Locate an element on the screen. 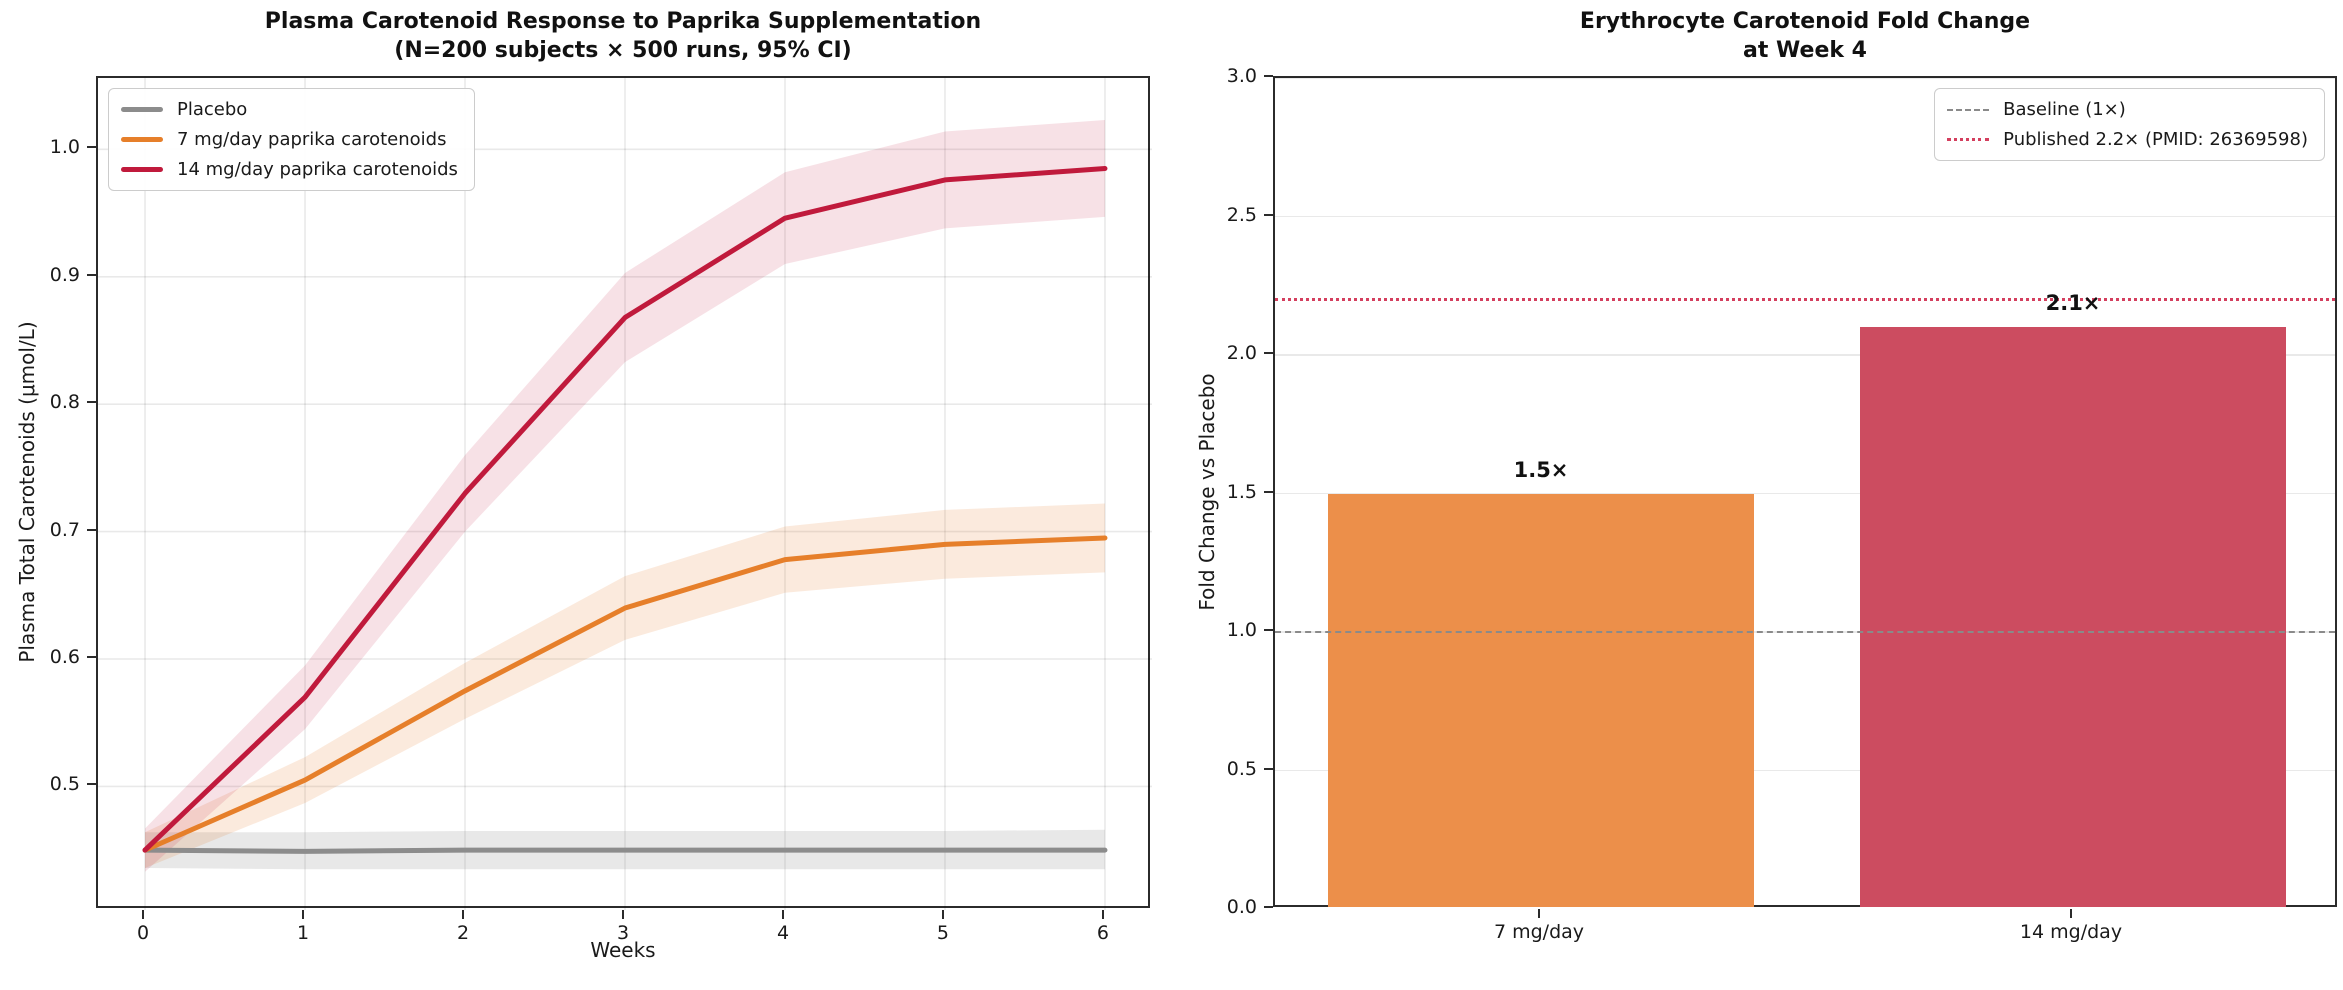 Image resolution: width=2343 pixels, height=990 pixels. legend-label: 14 mg/day paprika carotenoids is located at coordinates (317, 169).